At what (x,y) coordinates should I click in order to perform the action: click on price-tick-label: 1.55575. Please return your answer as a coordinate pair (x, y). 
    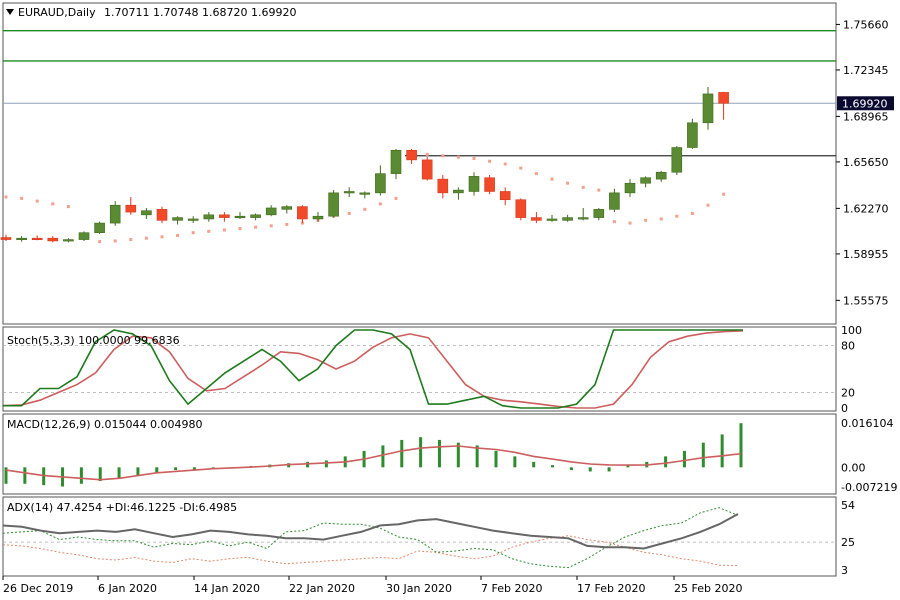
    Looking at the image, I should click on (866, 300).